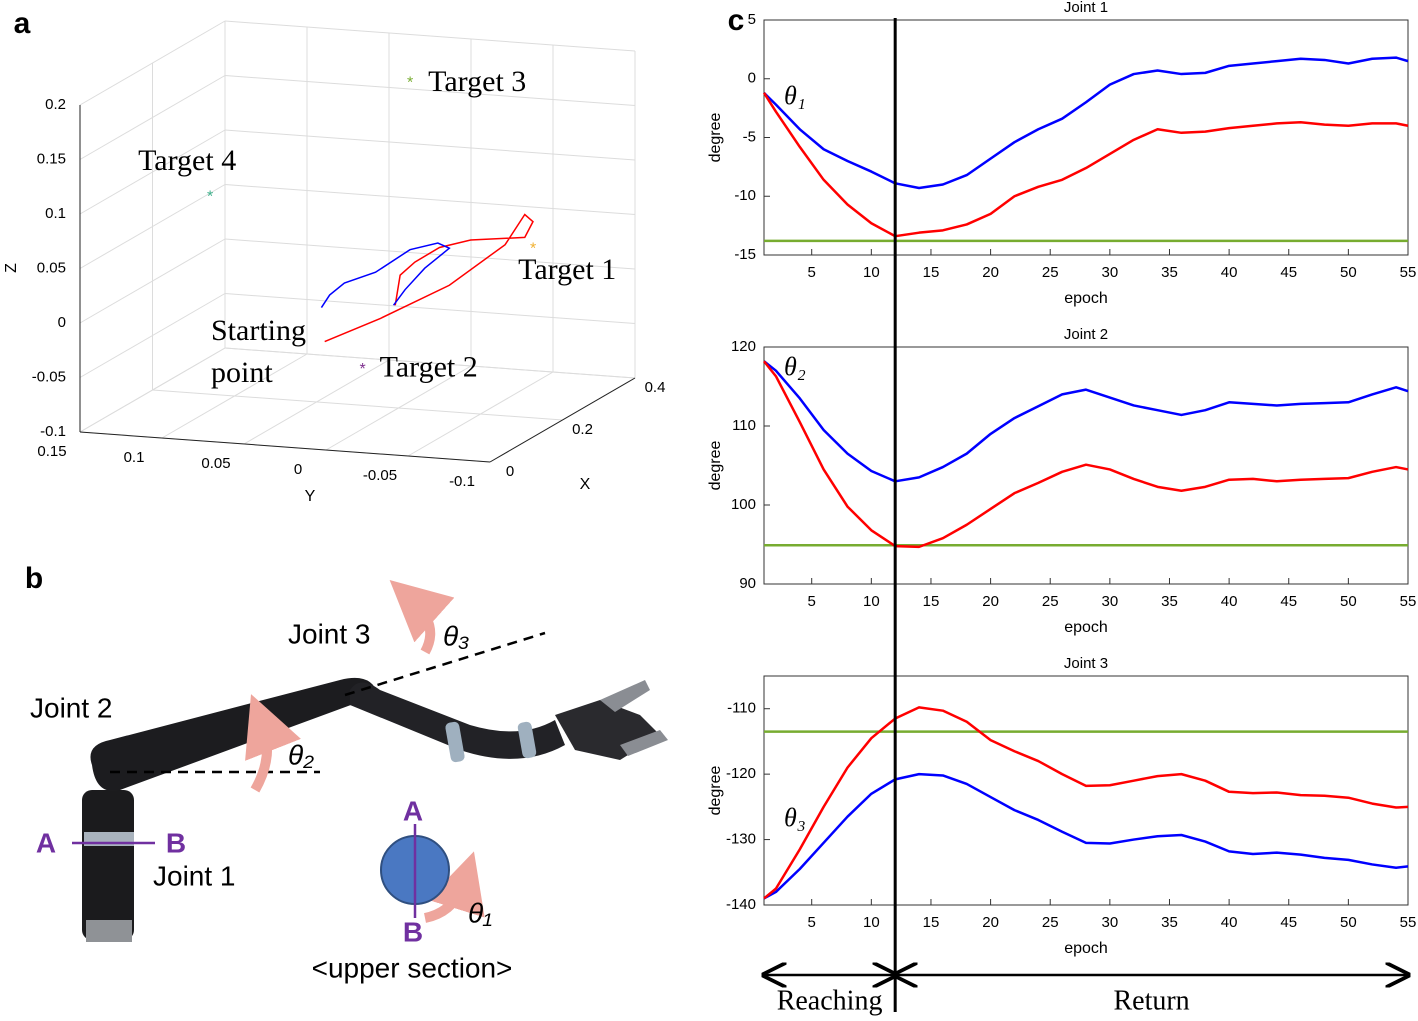 The width and height of the screenshot is (1418, 1021). Describe the element at coordinates (567, 269) in the screenshot. I see `target-label: Target 1` at that location.